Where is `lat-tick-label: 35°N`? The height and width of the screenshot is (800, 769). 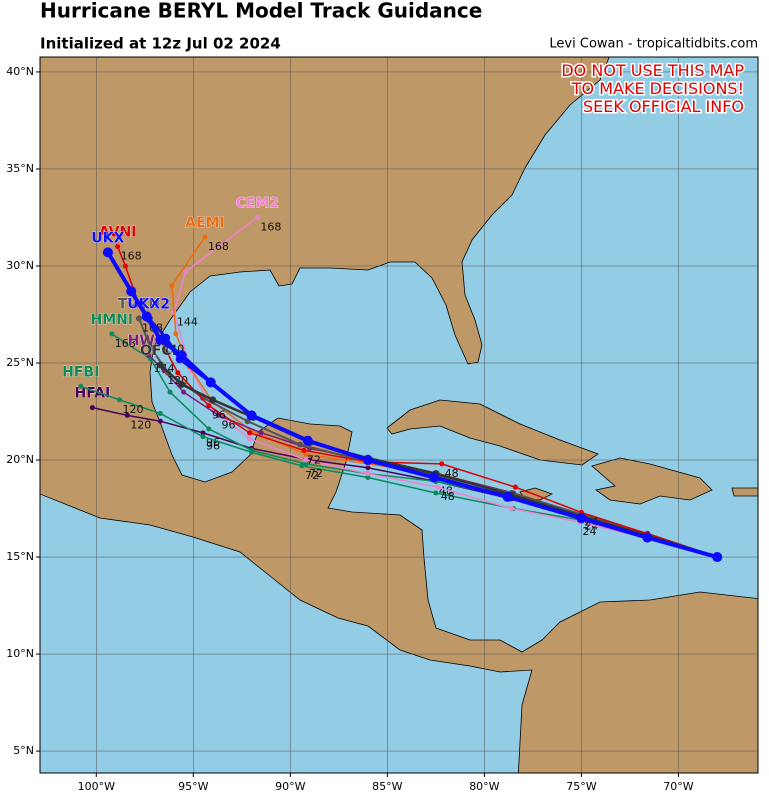 lat-tick-label: 35°N is located at coordinates (20, 168).